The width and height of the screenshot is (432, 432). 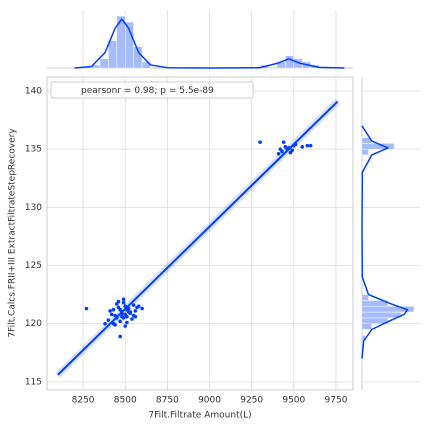 What do you see at coordinates (125, 401) in the screenshot?
I see `x-tick-label: 8500` at bounding box center [125, 401].